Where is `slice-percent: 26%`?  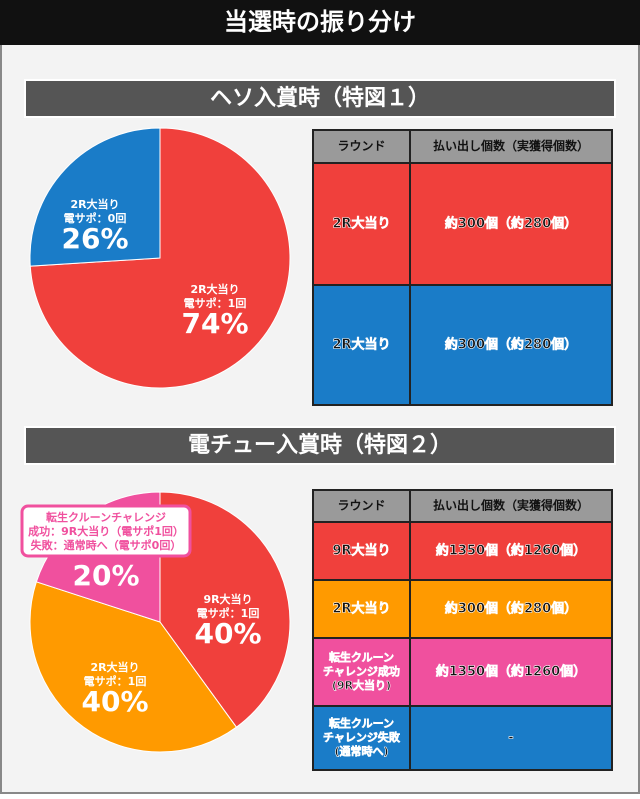
slice-percent: 26% is located at coordinates (94, 238).